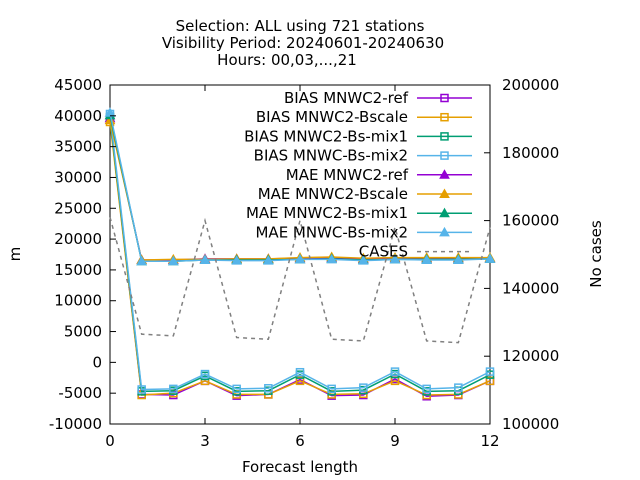 The image size is (640, 480). What do you see at coordinates (300, 26) in the screenshot?
I see `chart-title-line-1: Selection: ALL using 721 stations` at bounding box center [300, 26].